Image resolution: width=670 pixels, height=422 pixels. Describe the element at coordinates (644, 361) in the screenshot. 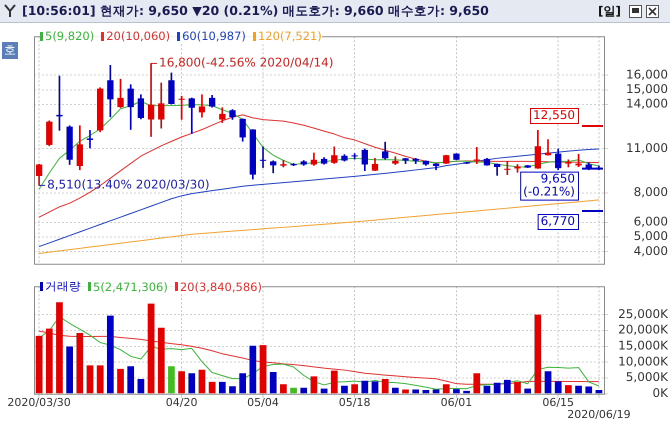

I see `y-tick-label: 10,000K` at that location.